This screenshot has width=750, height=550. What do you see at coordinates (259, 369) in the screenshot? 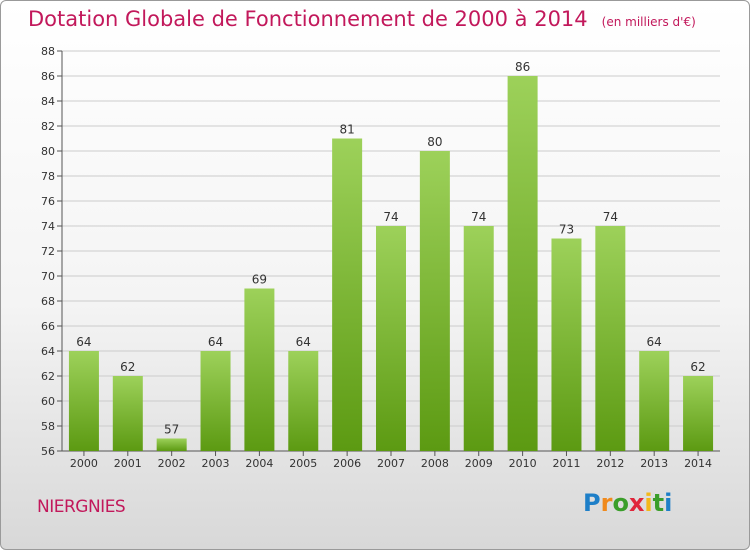
I see `bar-2004` at bounding box center [259, 369].